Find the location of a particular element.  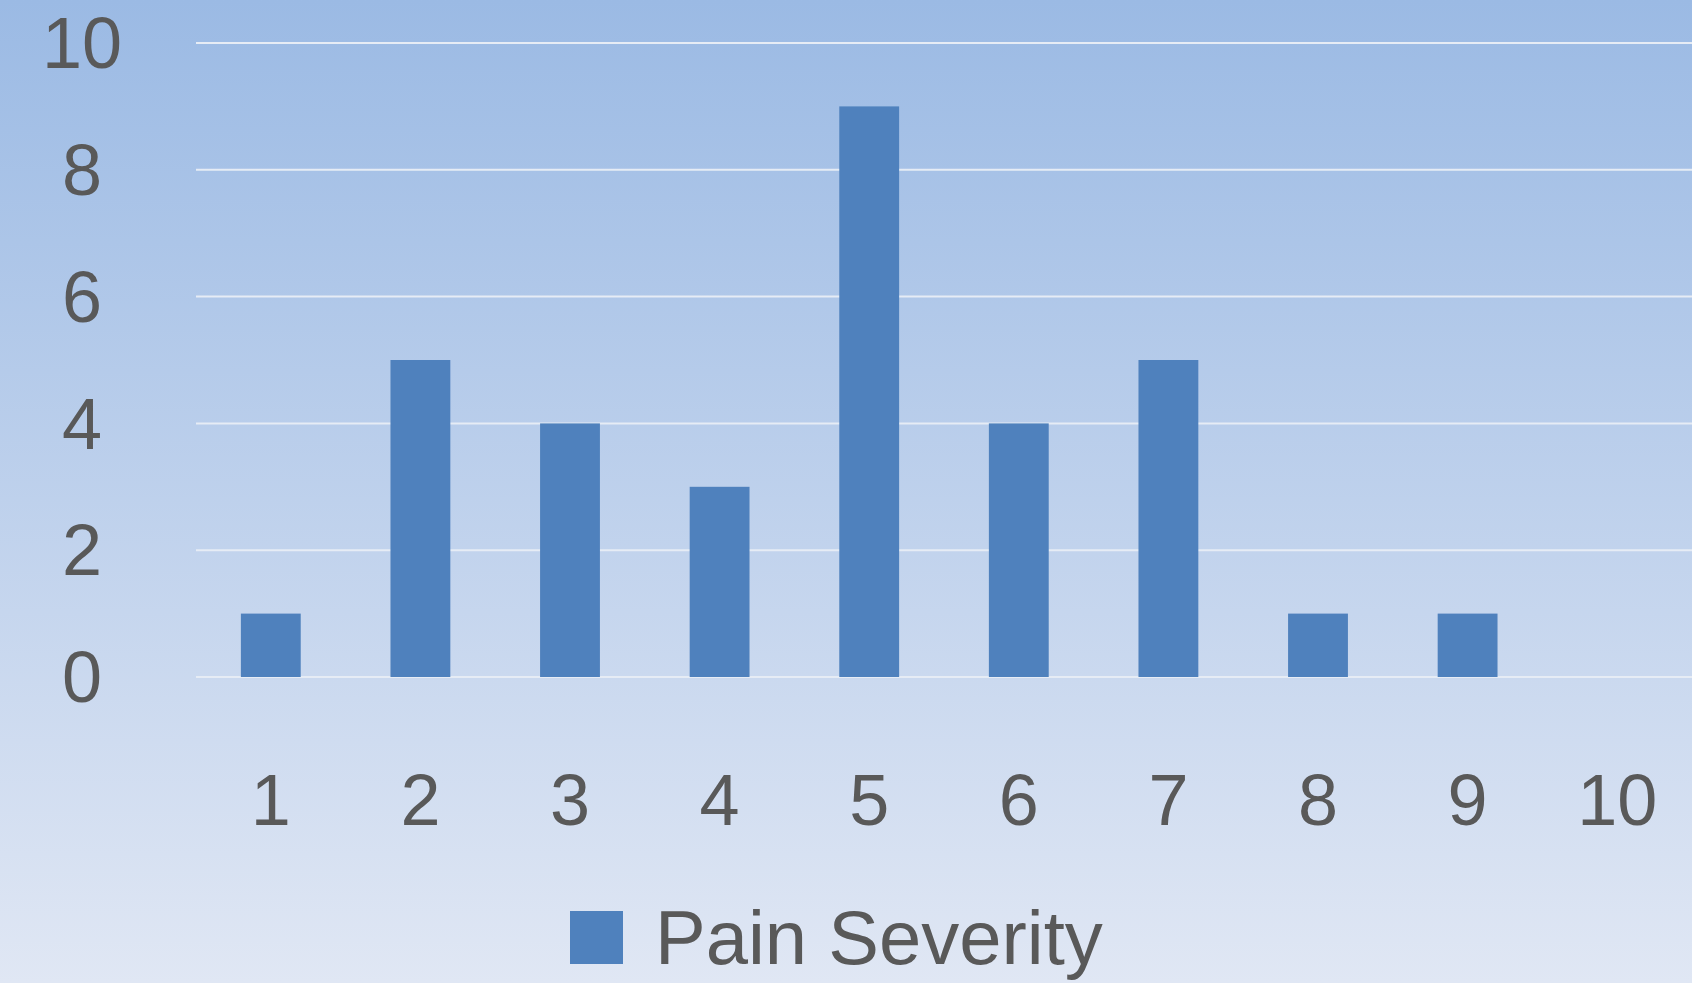

x-tick-label: 4 is located at coordinates (719, 800).